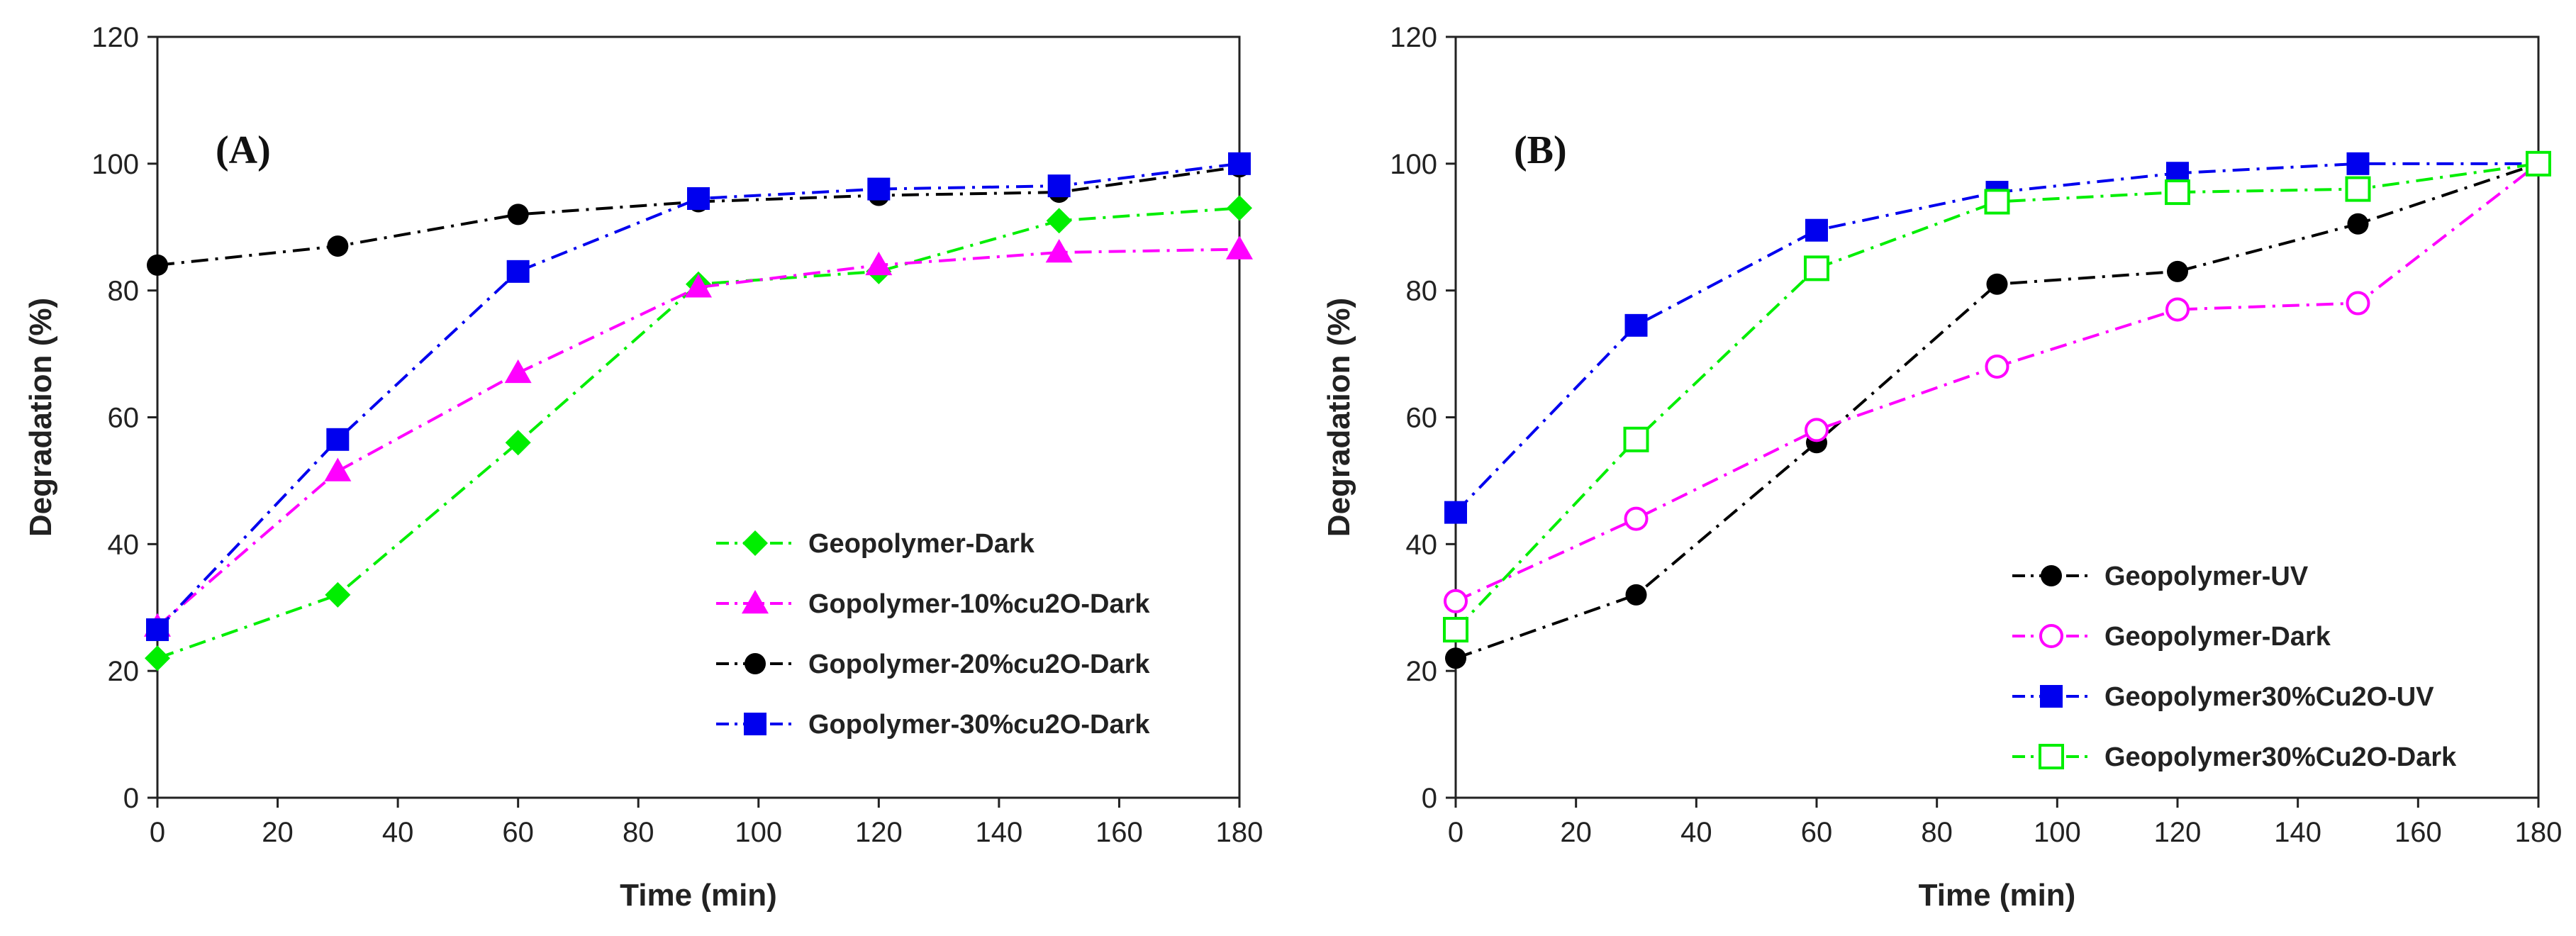  What do you see at coordinates (979, 725) in the screenshot?
I see `legend-label: Gopolymer-30%cu2O-Dark` at bounding box center [979, 725].